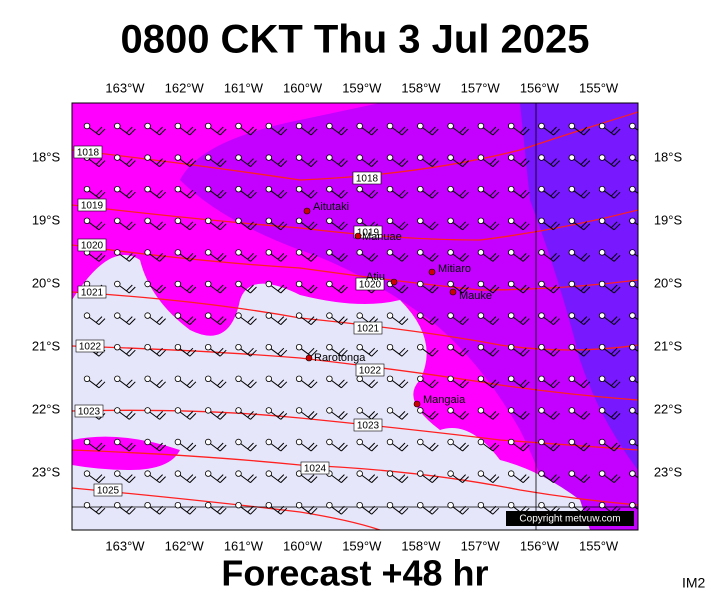 The height and width of the screenshot is (605, 711). Describe the element at coordinates (668, 156) in the screenshot. I see `lat-label: 18°S` at that location.